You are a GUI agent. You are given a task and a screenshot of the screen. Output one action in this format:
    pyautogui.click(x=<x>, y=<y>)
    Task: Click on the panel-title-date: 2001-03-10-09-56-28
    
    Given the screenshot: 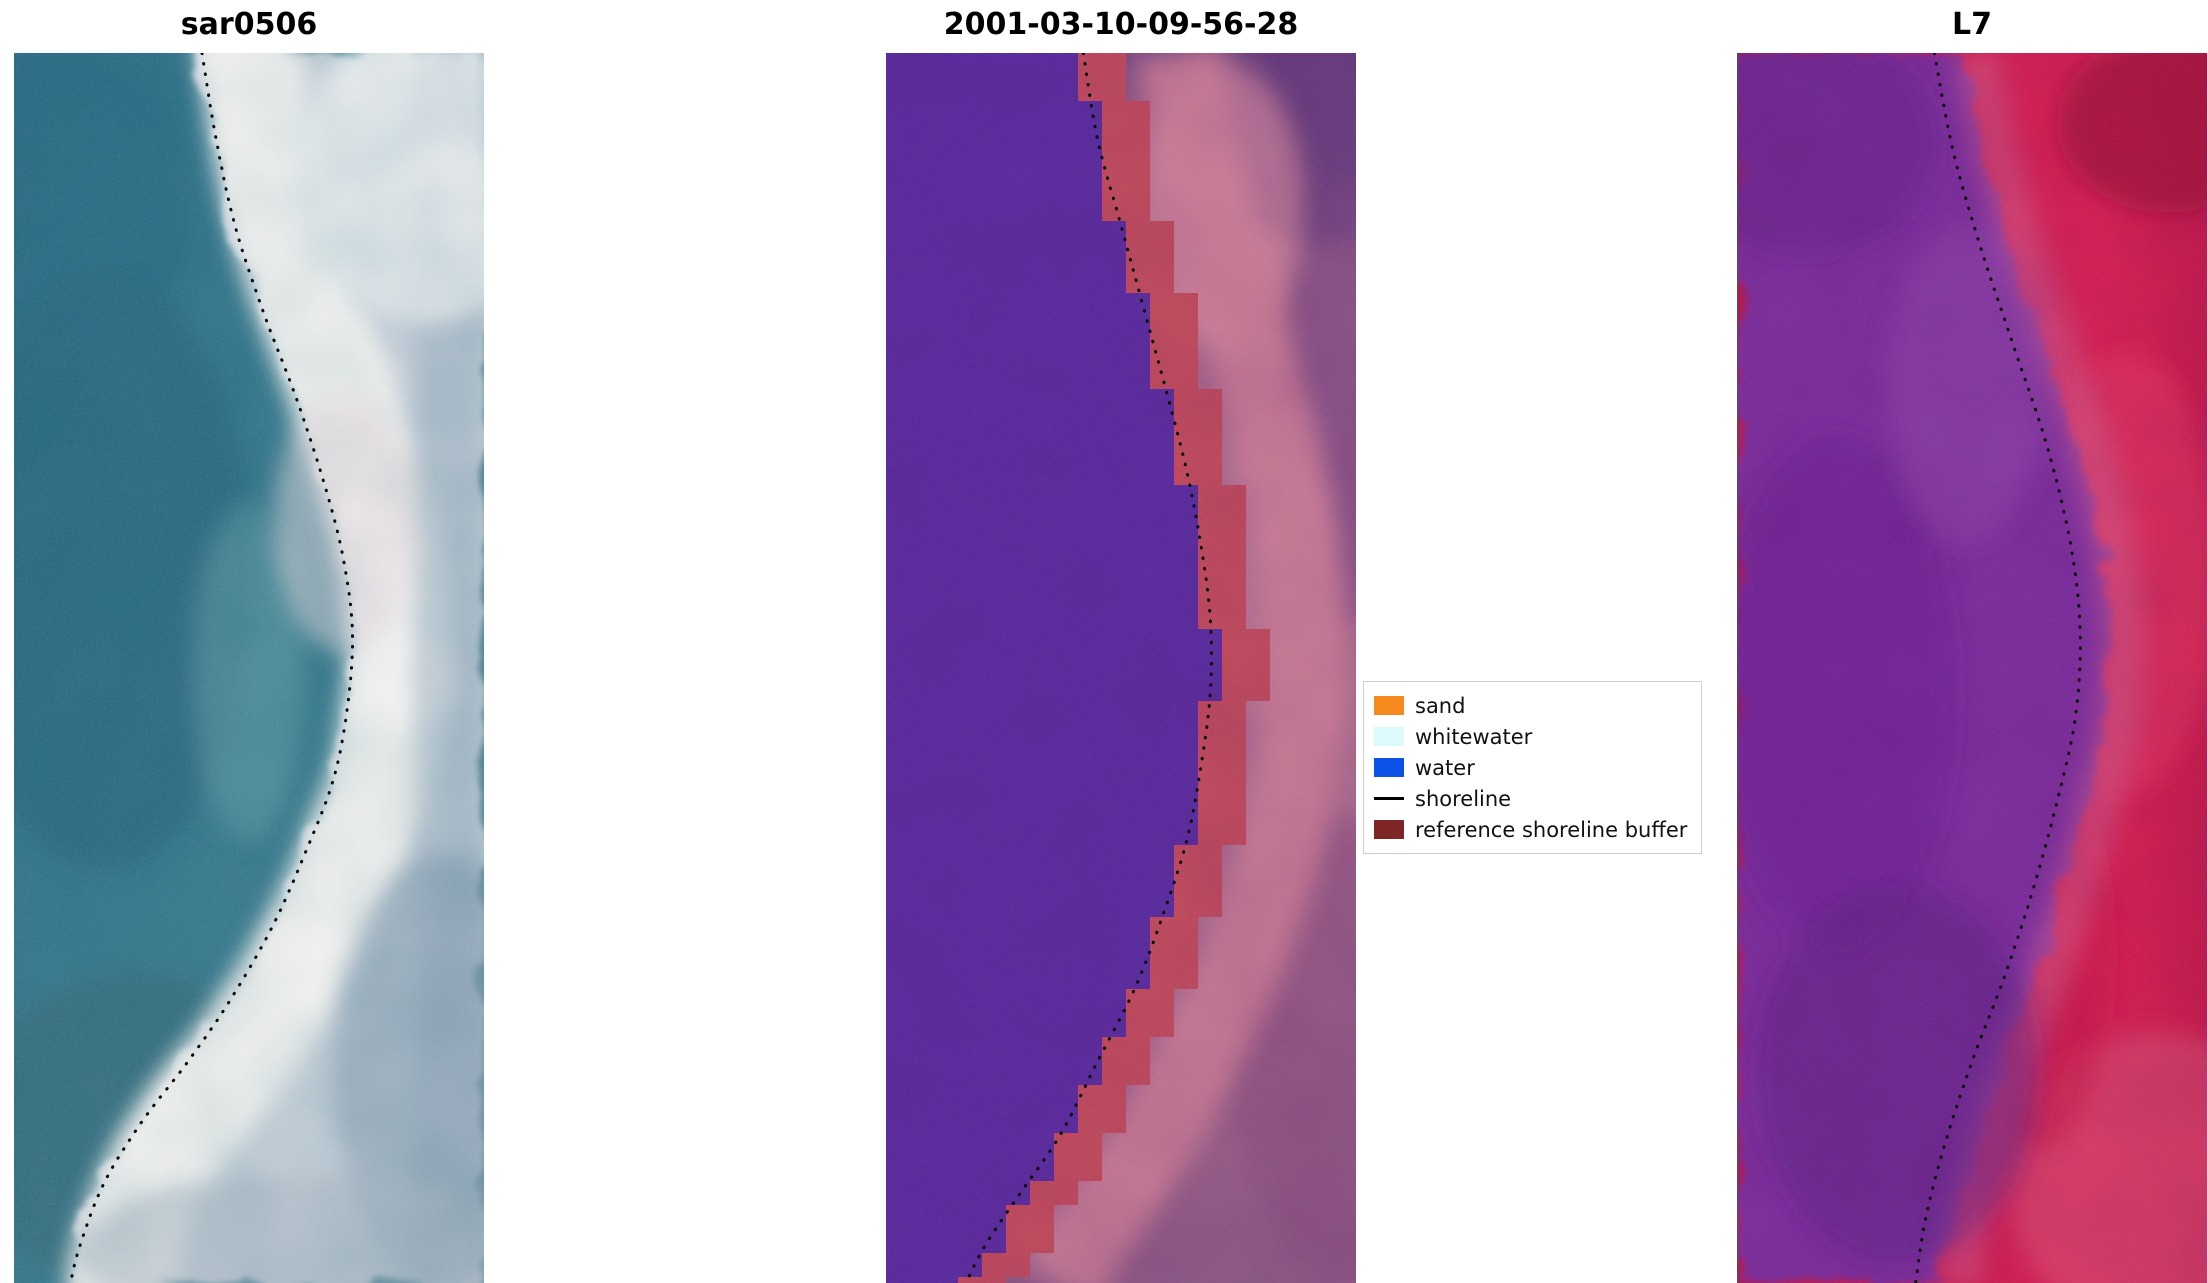 What is the action you would take?
    pyautogui.click(x=1121, y=24)
    